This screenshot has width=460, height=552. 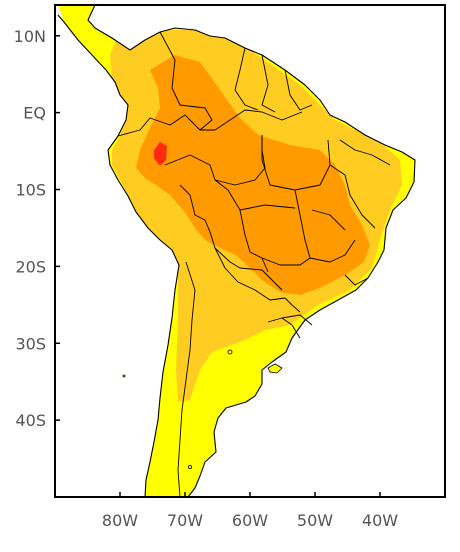 I want to click on border-brazil-states-d, so click(x=286, y=261).